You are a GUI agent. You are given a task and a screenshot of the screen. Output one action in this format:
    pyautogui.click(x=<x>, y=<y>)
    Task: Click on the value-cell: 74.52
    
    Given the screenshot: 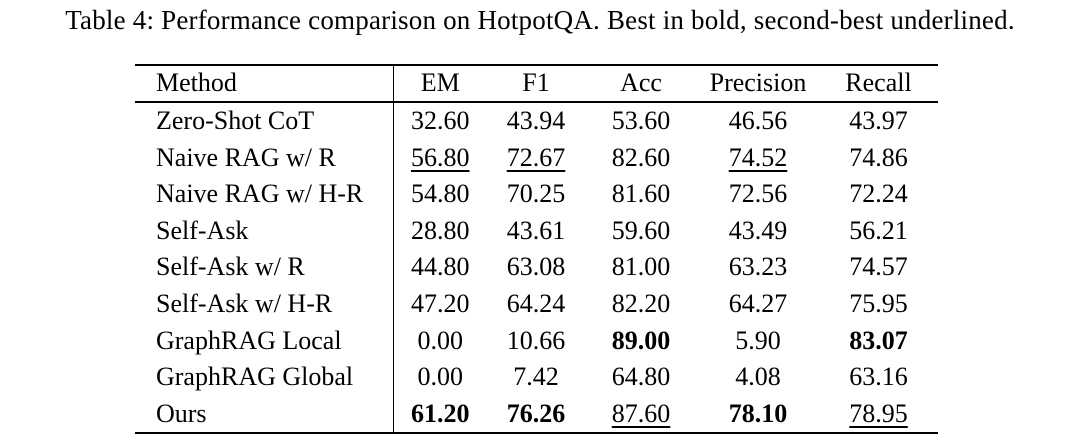 What is the action you would take?
    pyautogui.click(x=758, y=158)
    